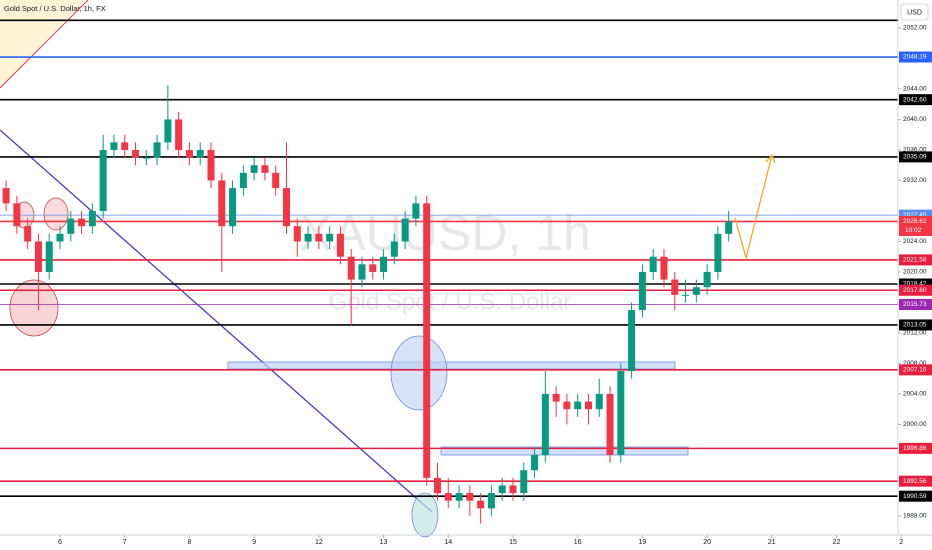 The height and width of the screenshot is (550, 932). I want to click on x-tick-label: 19, so click(643, 542).